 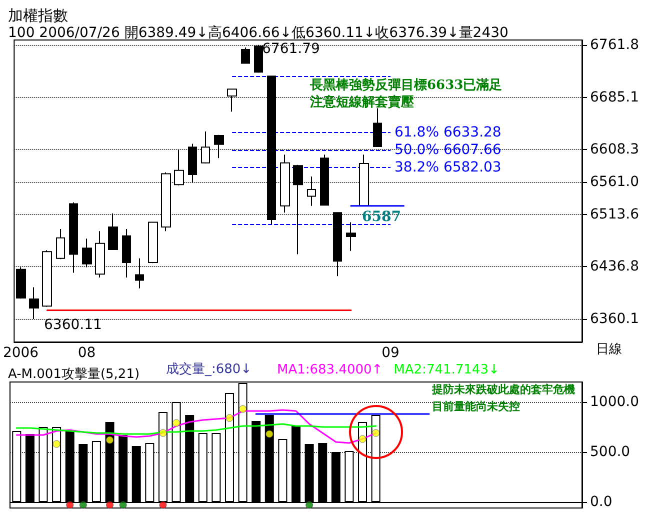 What do you see at coordinates (330, 370) in the screenshot?
I see `text: MA1:683.4000↑` at bounding box center [330, 370].